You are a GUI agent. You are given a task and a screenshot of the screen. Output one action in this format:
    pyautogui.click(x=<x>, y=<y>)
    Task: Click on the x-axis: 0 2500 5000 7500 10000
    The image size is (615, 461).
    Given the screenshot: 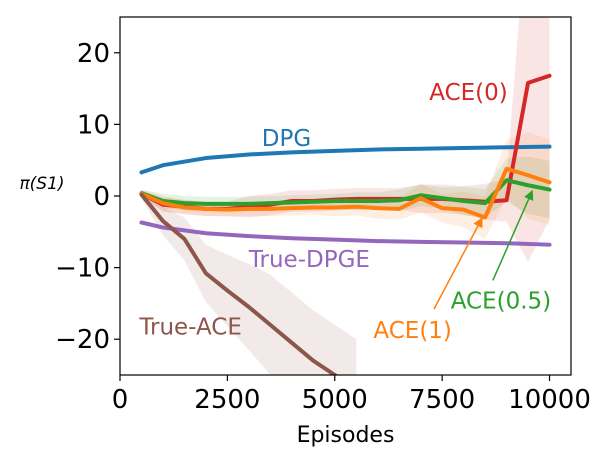 What is the action you would take?
    pyautogui.click(x=351, y=395)
    